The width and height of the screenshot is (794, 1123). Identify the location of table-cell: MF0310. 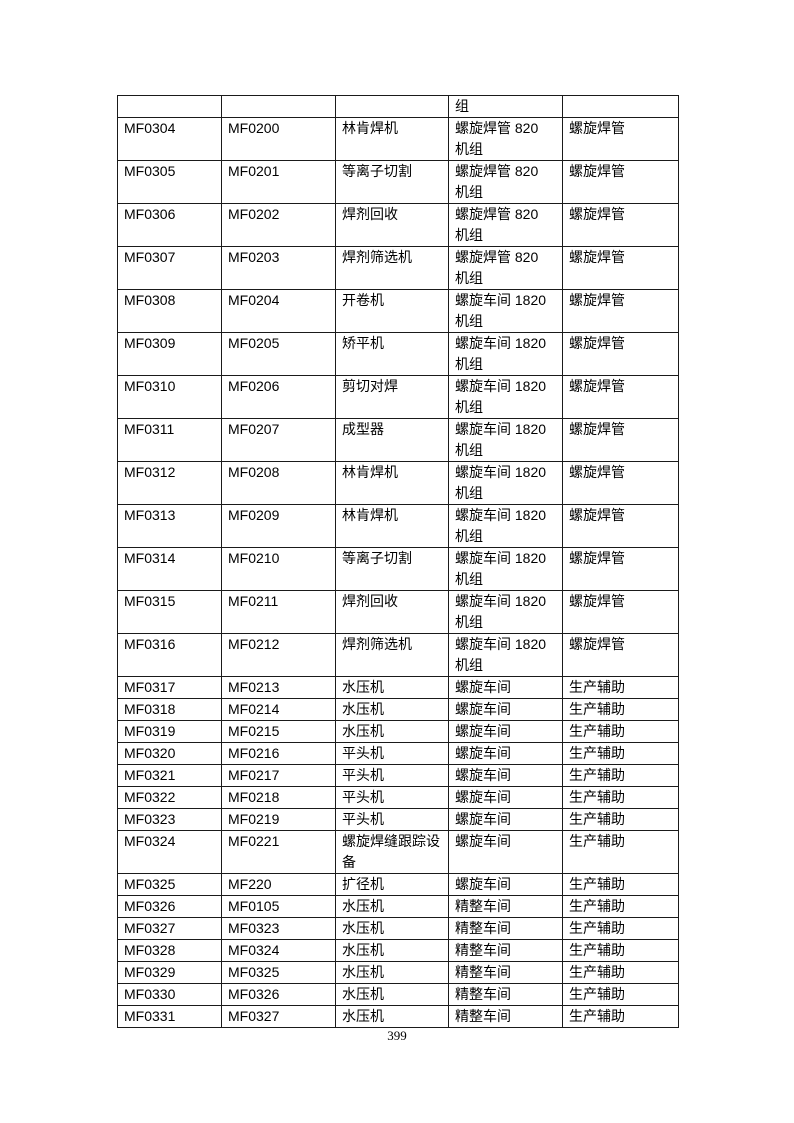
(169, 397).